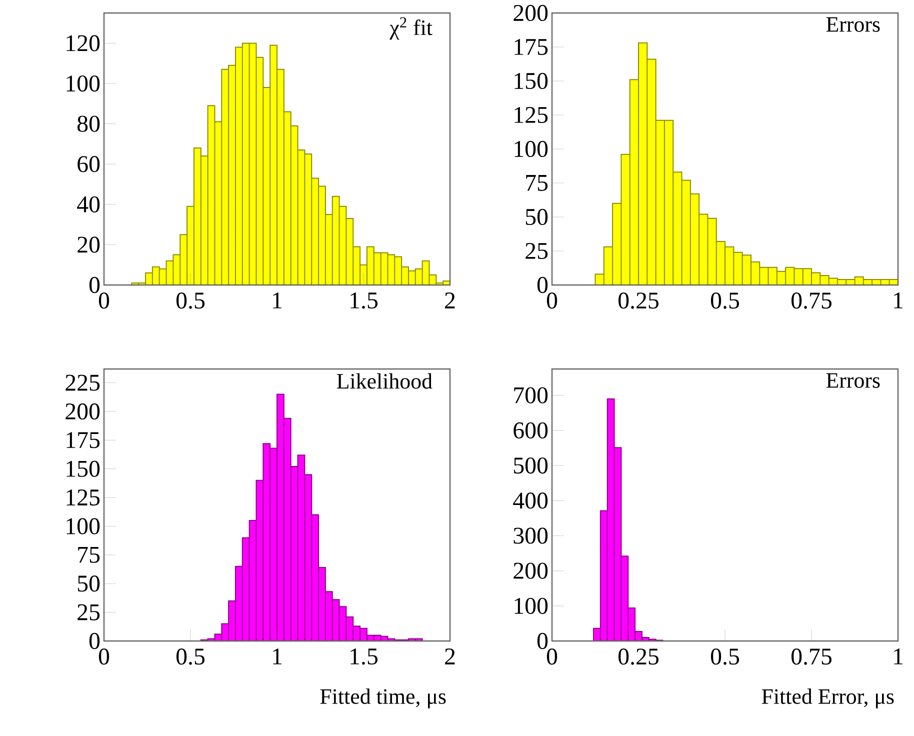 The height and width of the screenshot is (736, 914). I want to click on x-axis-title: Fitted Error, μs, so click(828, 698).